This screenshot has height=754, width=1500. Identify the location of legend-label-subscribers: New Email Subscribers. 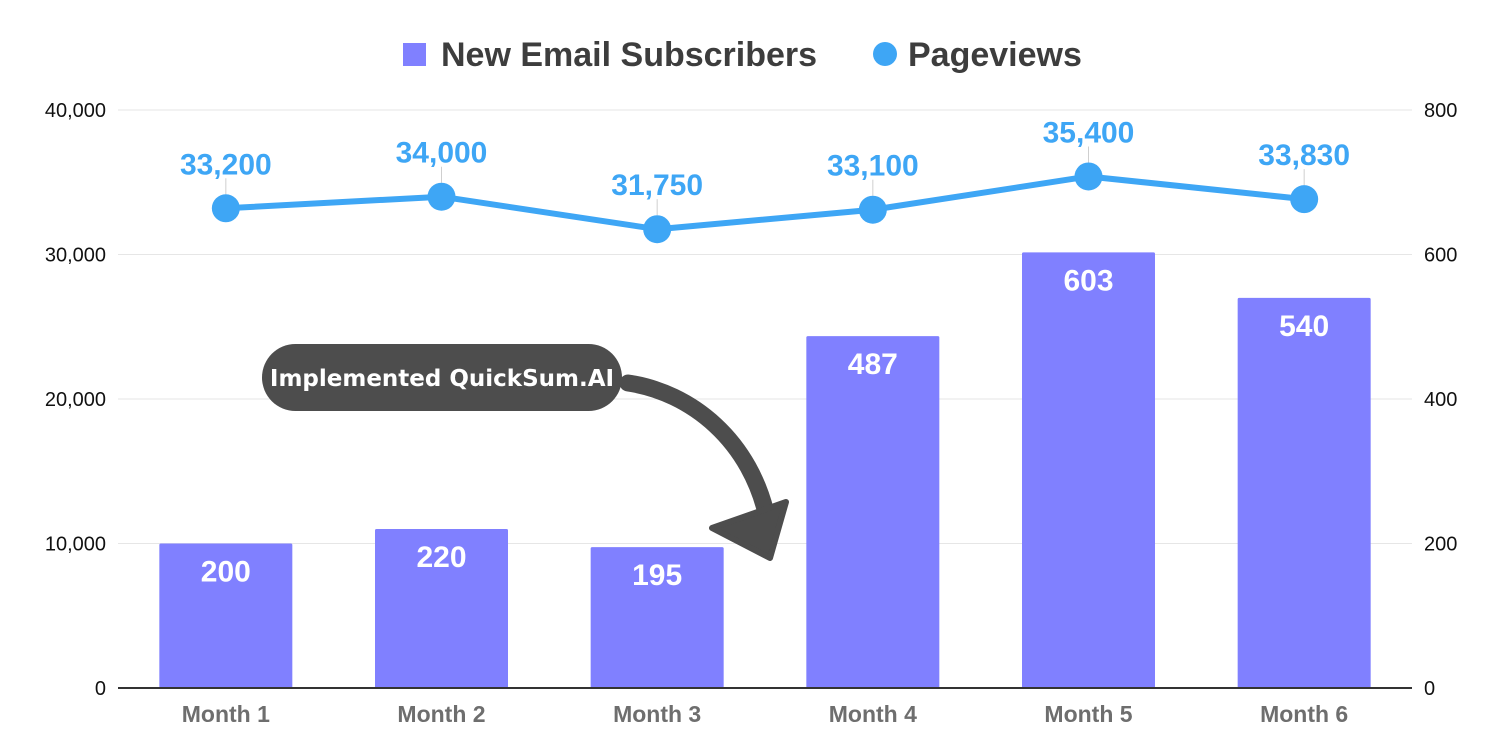
(629, 55).